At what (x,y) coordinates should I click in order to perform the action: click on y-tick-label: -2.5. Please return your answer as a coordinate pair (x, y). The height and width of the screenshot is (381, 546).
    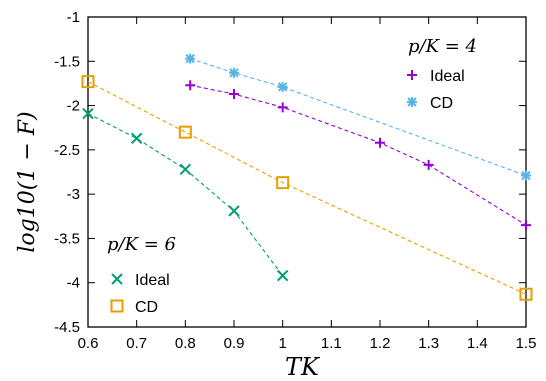
    Looking at the image, I should click on (67, 150).